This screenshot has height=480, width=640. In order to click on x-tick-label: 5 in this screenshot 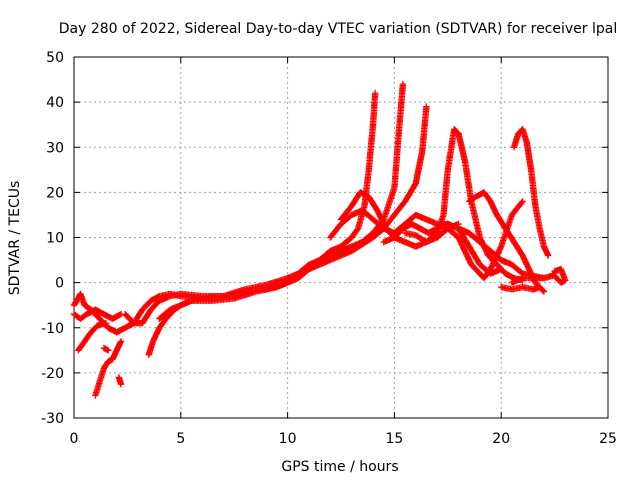, I will do `click(180, 439)`.